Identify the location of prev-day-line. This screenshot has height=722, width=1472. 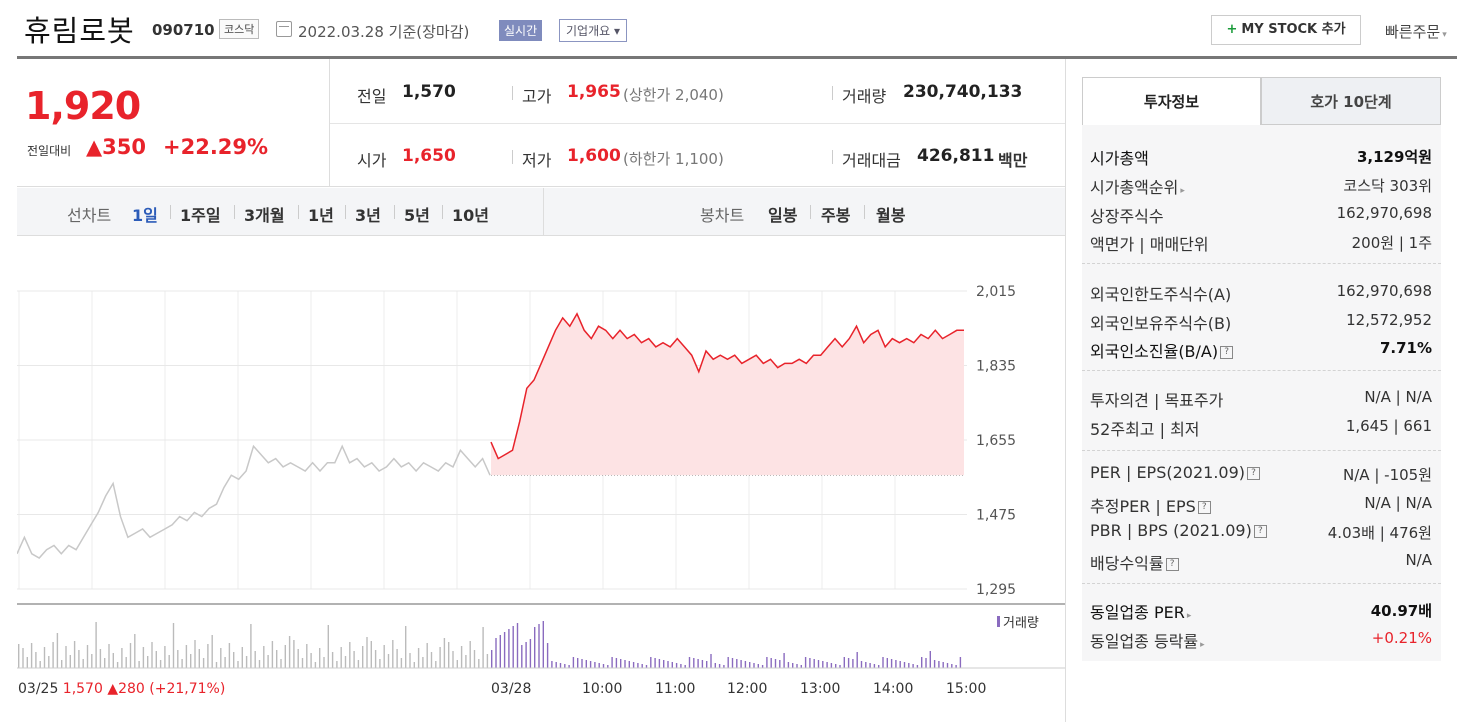
(254, 501).